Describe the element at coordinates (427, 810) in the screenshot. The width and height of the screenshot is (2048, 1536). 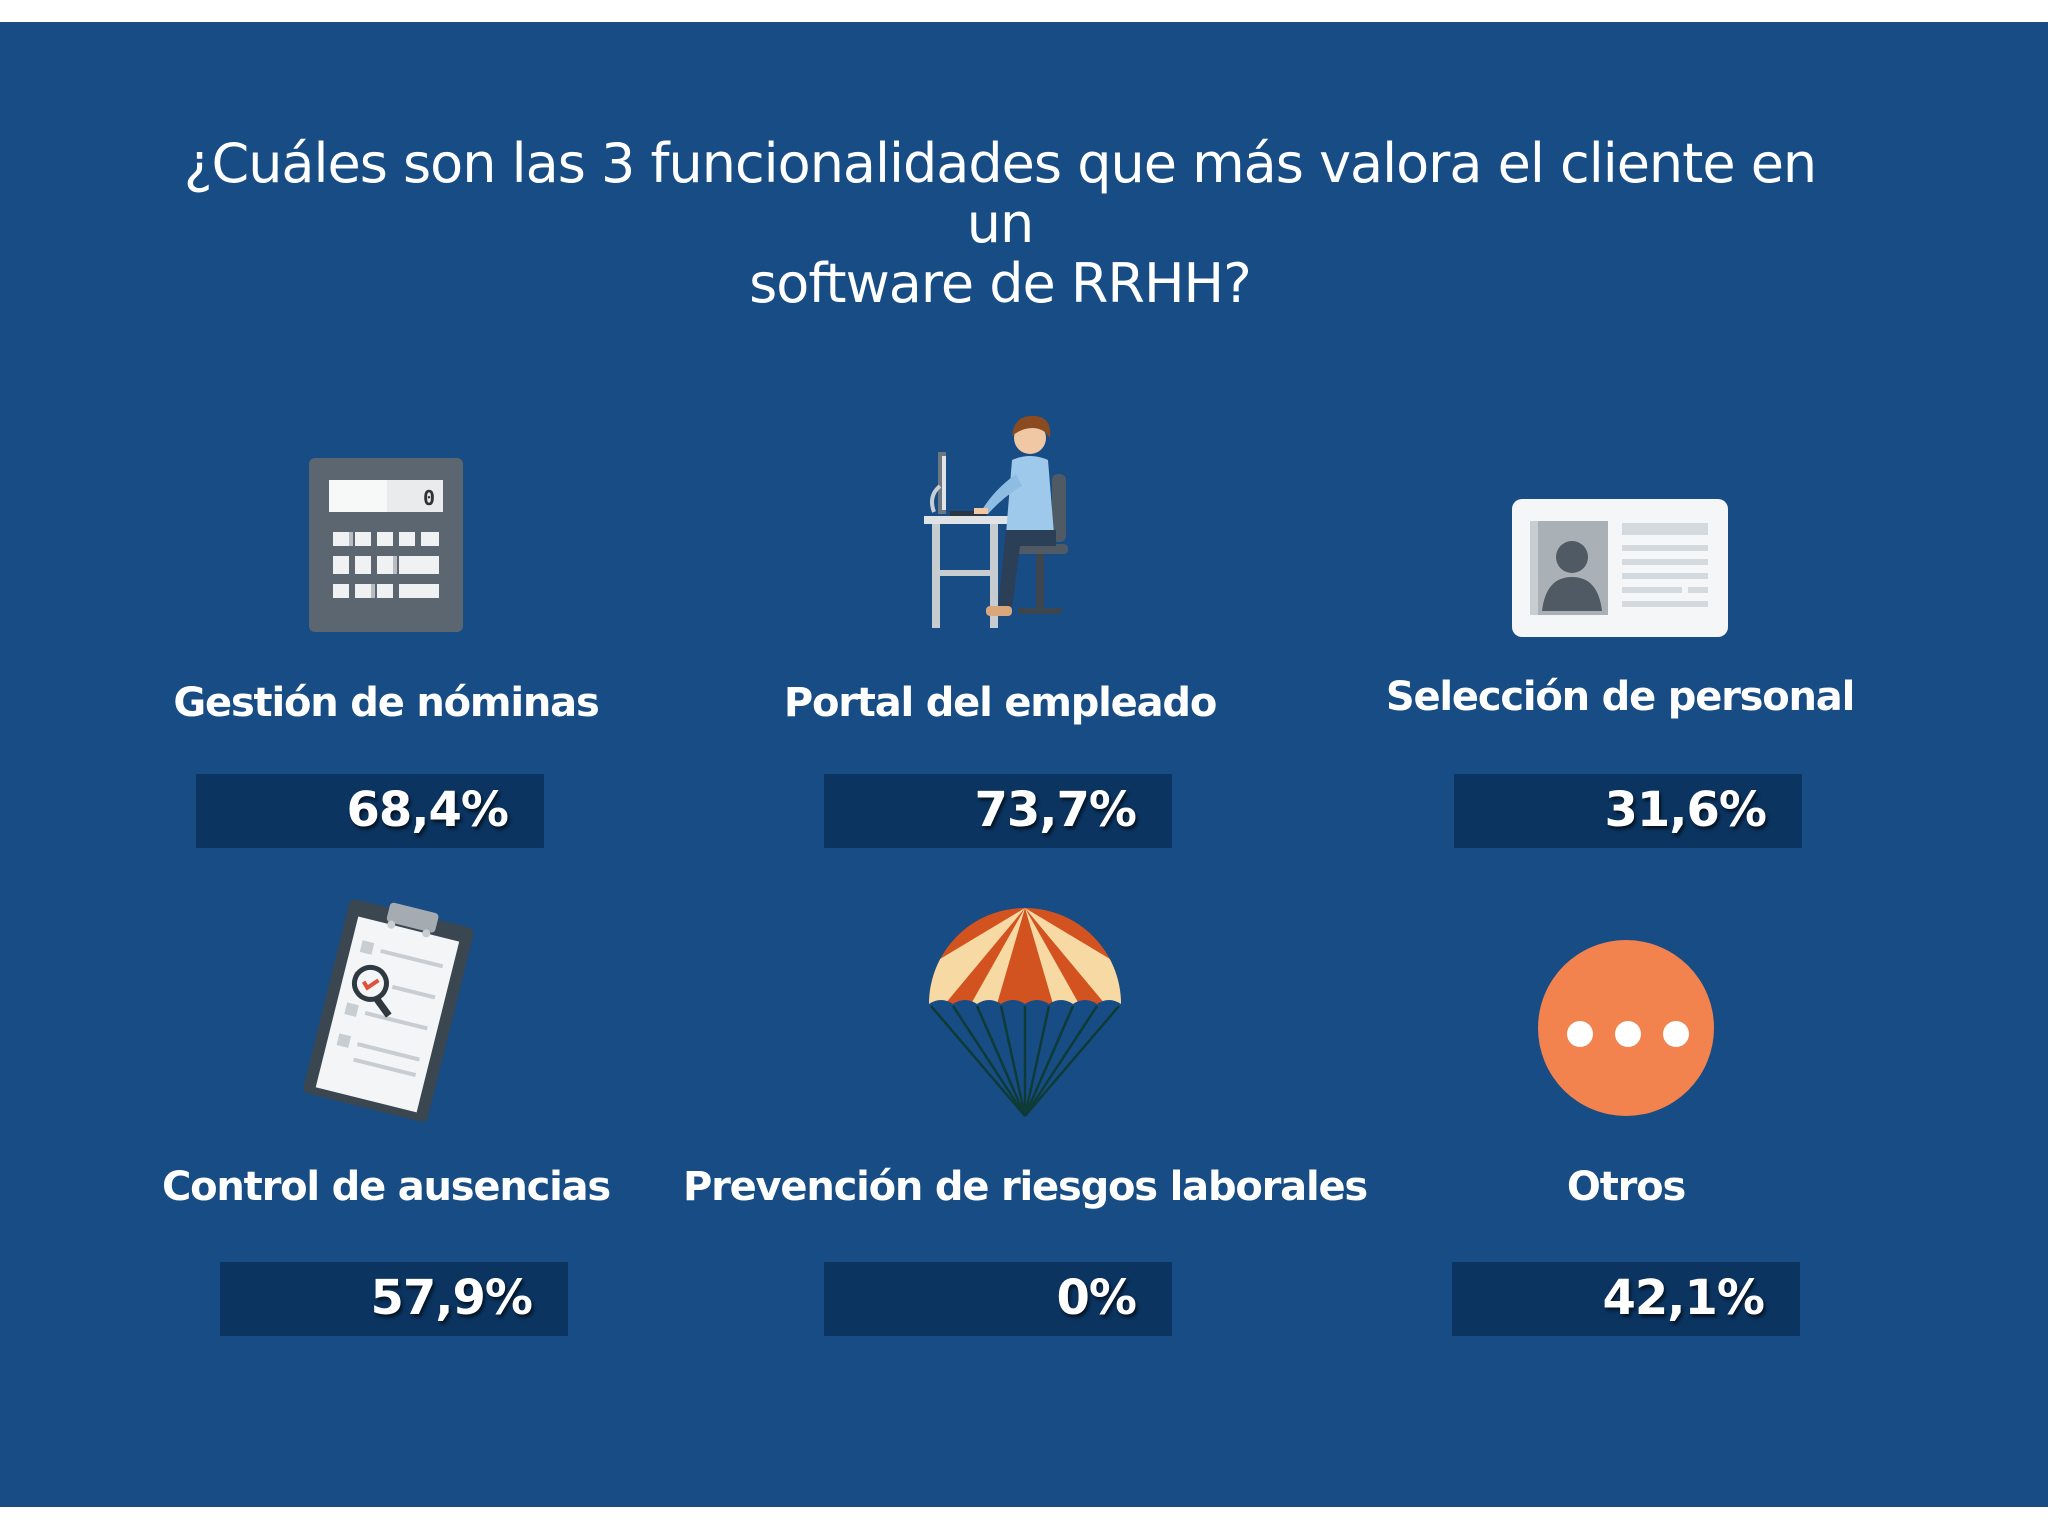
I see `item-value: 68,4%` at that location.